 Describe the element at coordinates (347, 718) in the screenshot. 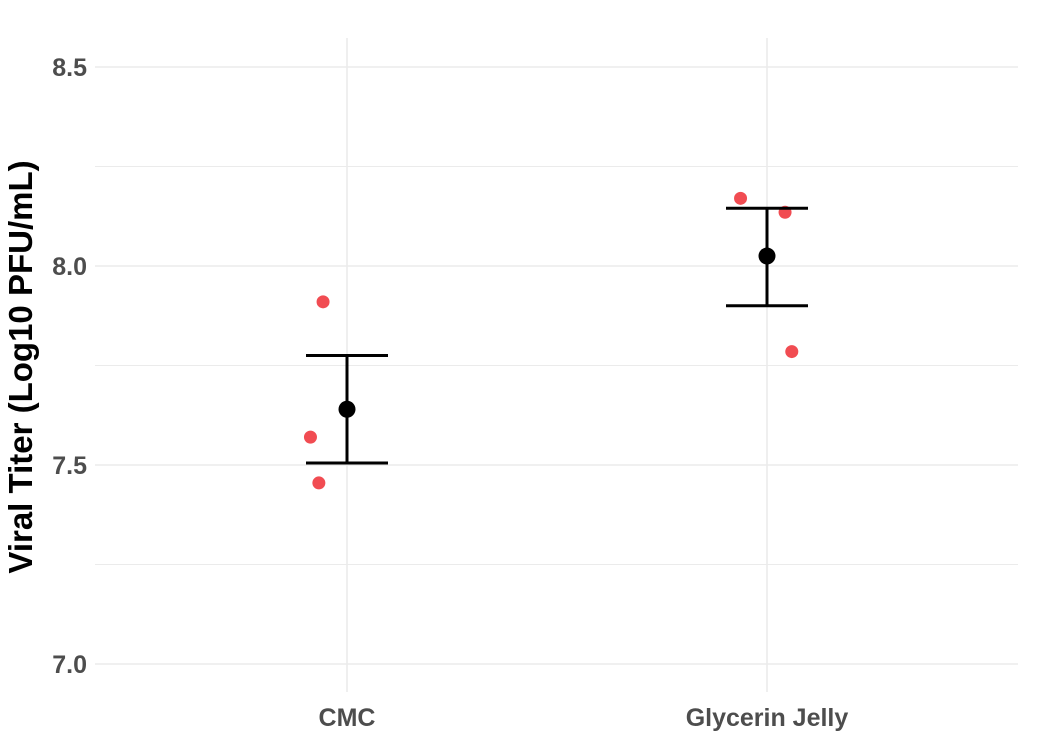

I see `x-tick-label: CMC` at that location.